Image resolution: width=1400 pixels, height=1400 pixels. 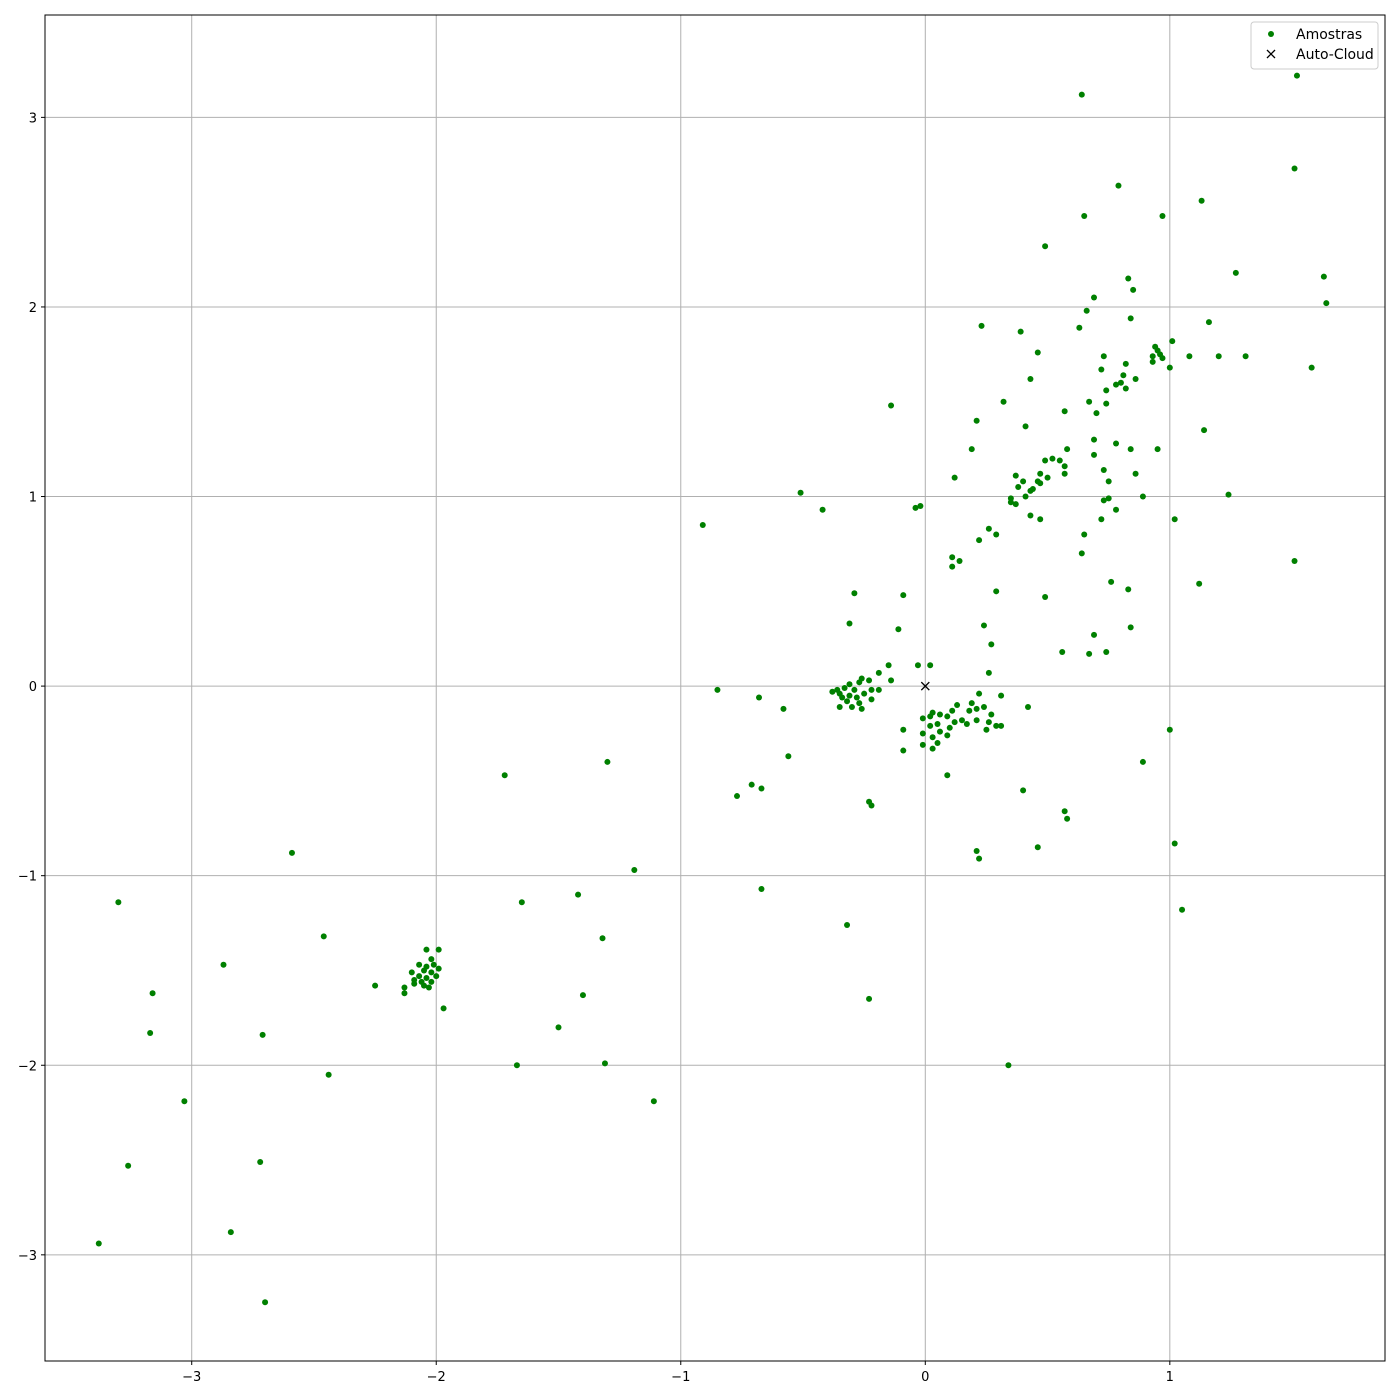 What do you see at coordinates (680, 1377) in the screenshot?
I see `x-tick-label: −1` at bounding box center [680, 1377].